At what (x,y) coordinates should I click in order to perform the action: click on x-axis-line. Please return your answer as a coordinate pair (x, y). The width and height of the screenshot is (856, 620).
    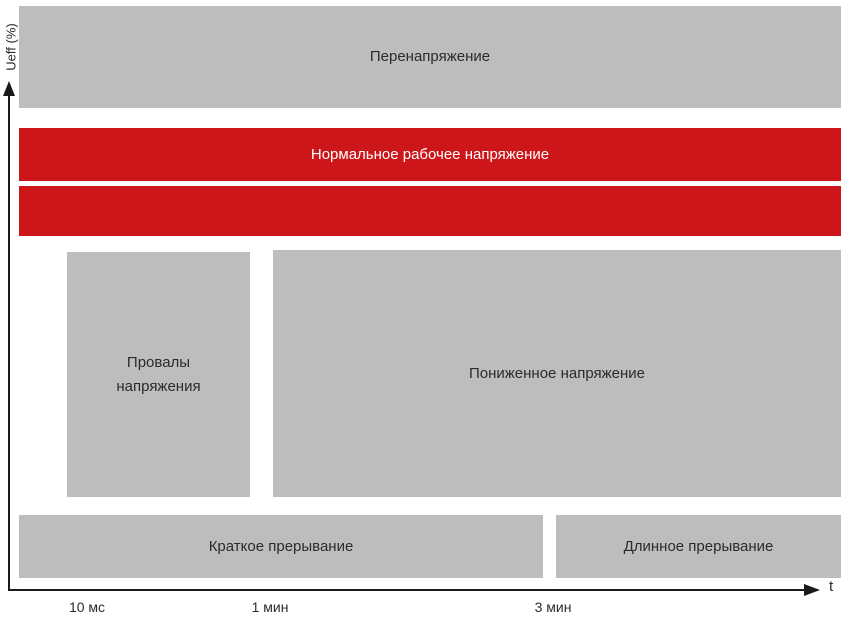
    Looking at the image, I should click on (407, 590).